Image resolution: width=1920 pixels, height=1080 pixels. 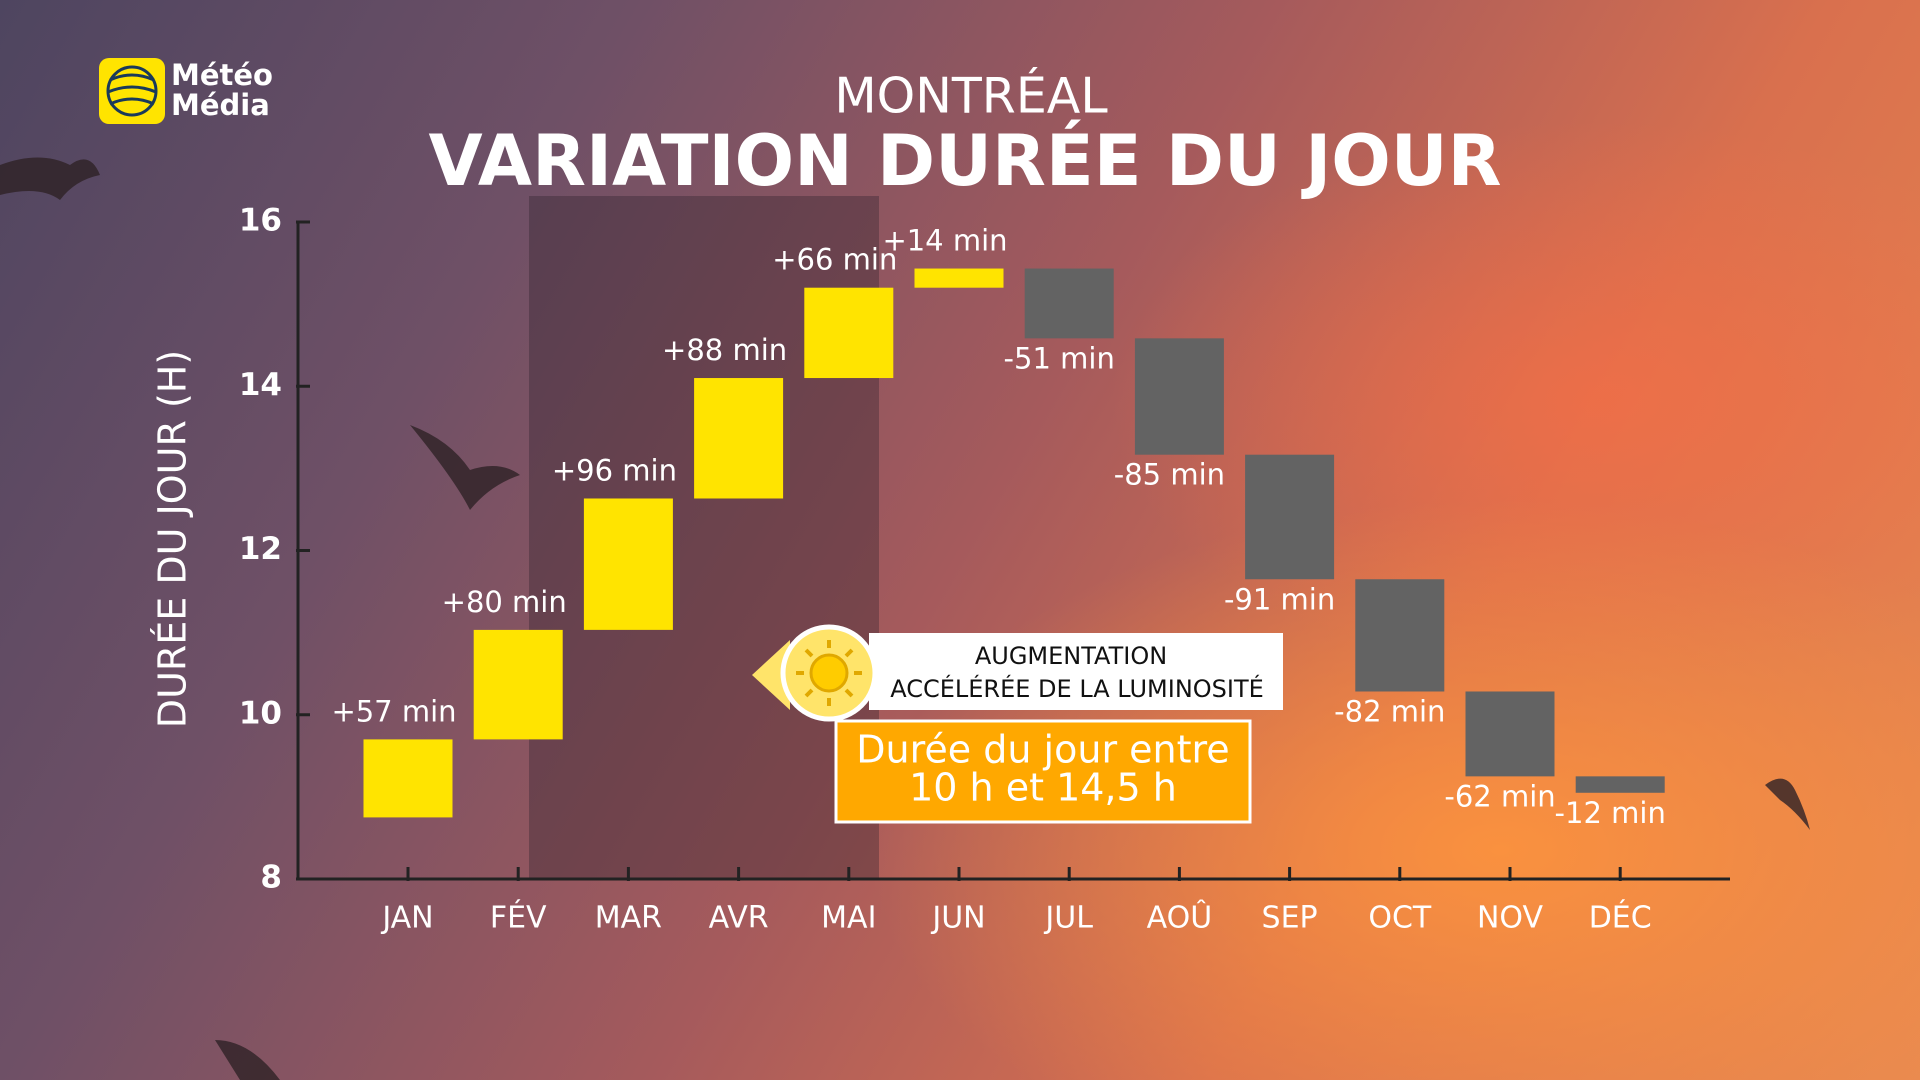 I want to click on value-label: +80 min, so click(x=504, y=602).